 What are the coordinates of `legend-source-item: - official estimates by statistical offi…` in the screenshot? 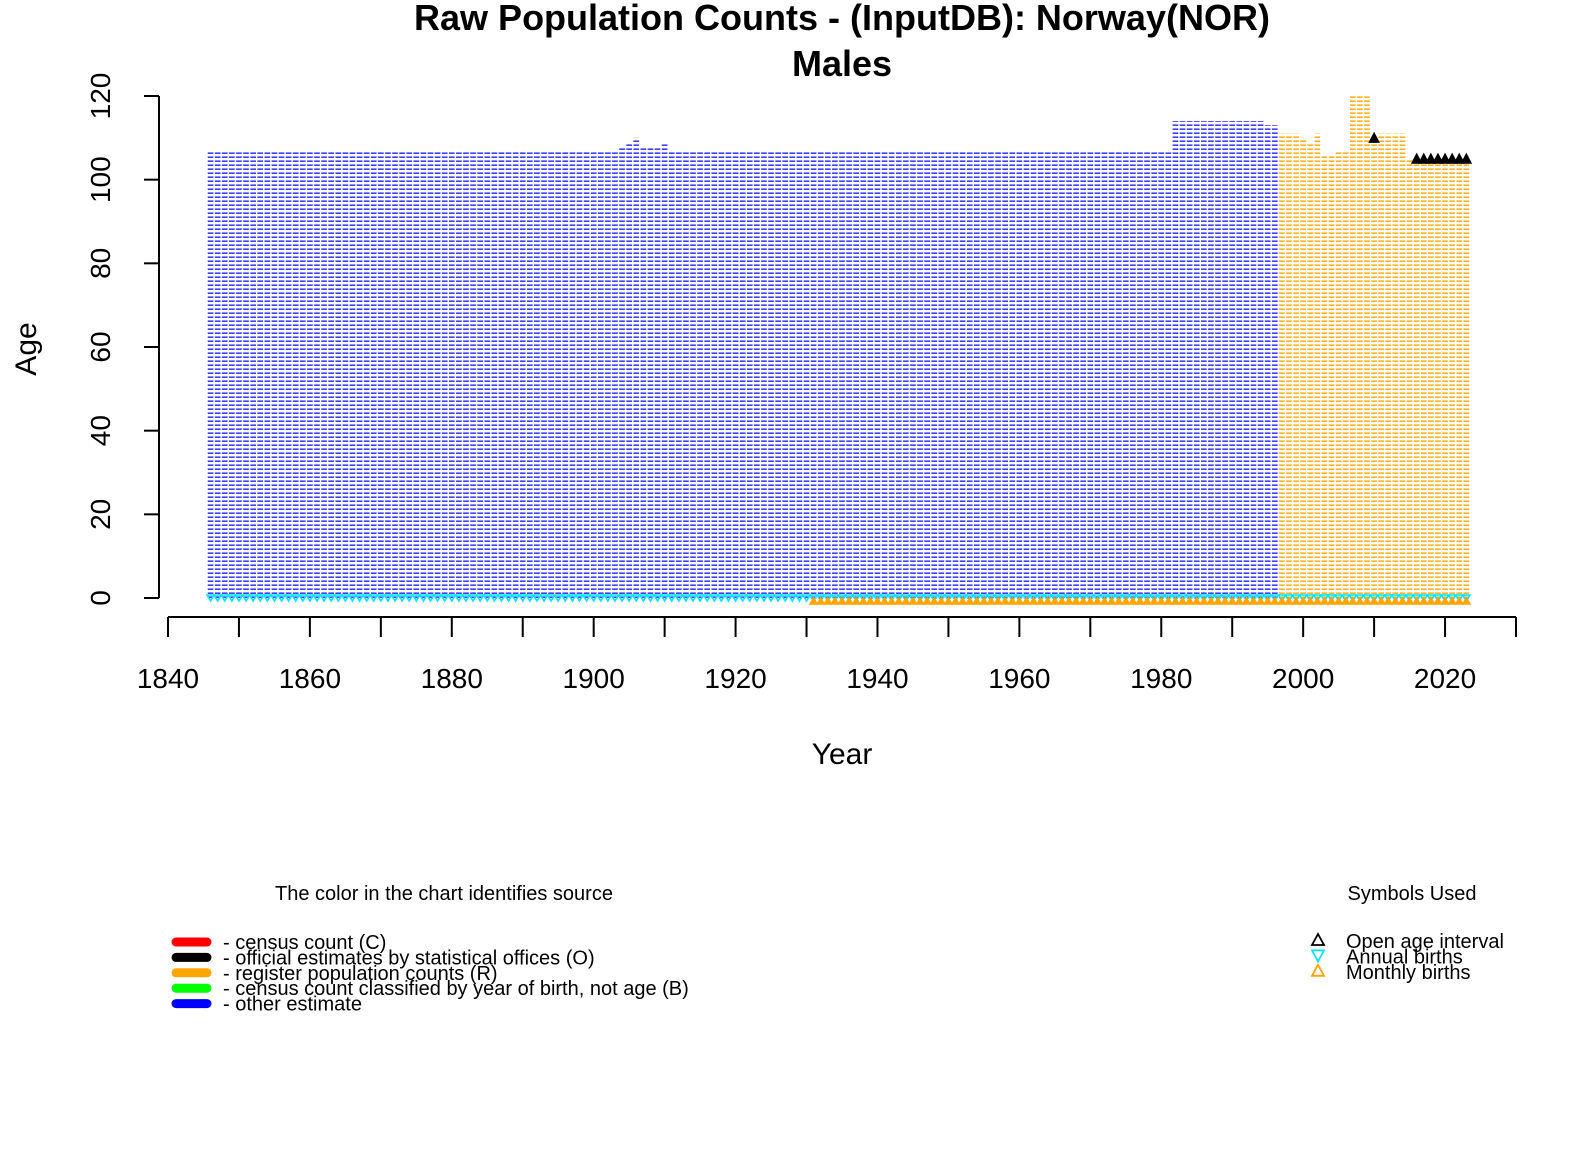 It's located at (383, 958).